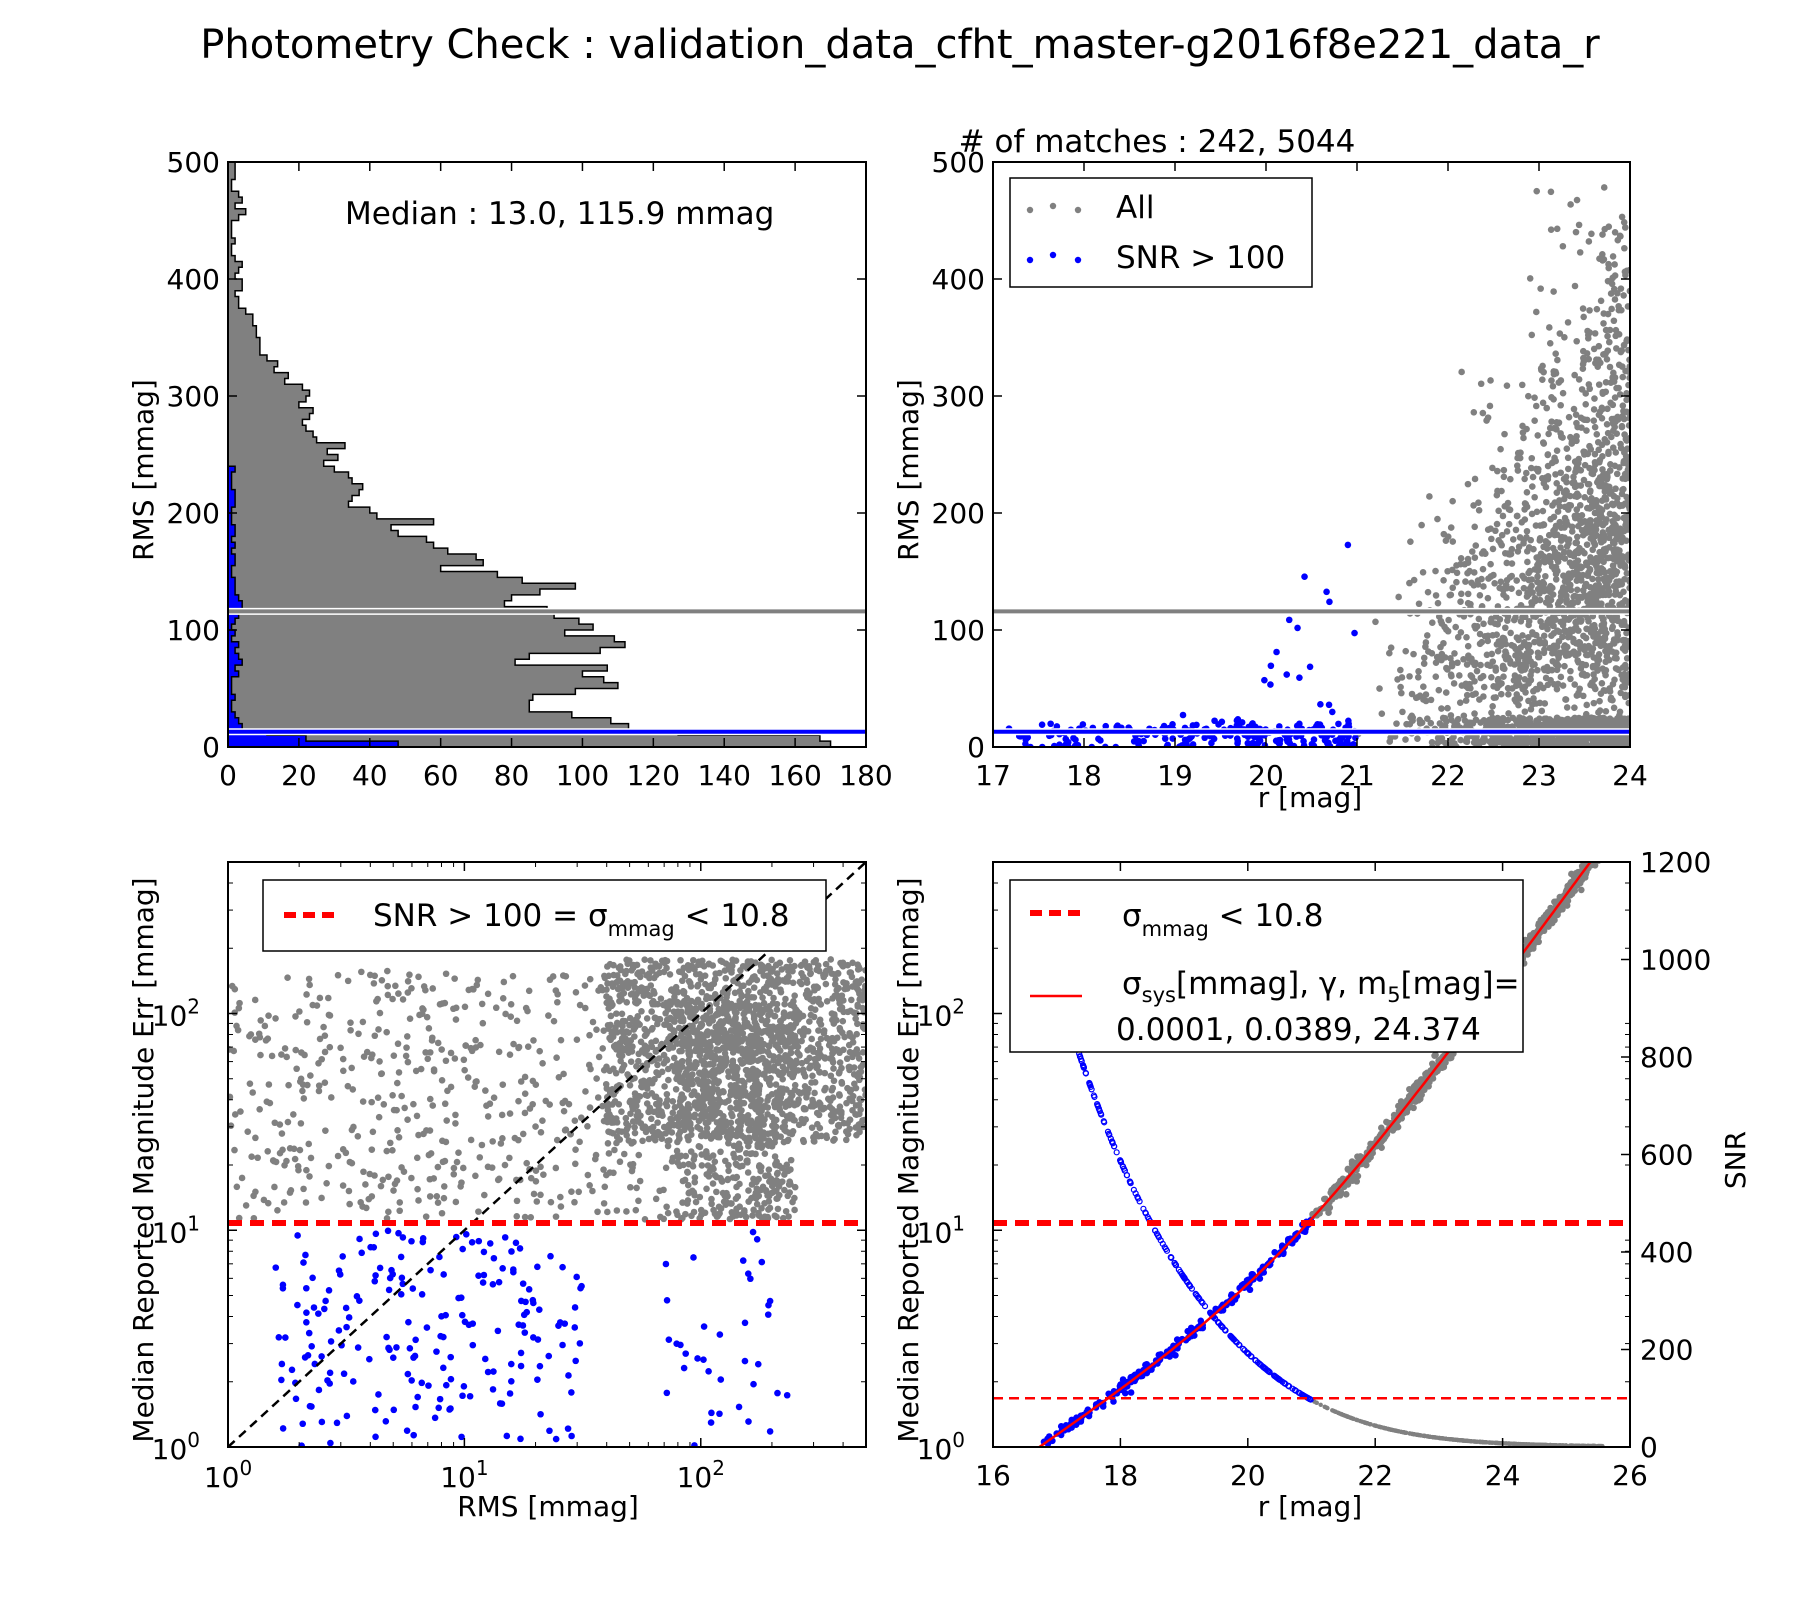  Describe the element at coordinates (512, 775) in the screenshot. I see `p1-xtick-label: 80` at that location.